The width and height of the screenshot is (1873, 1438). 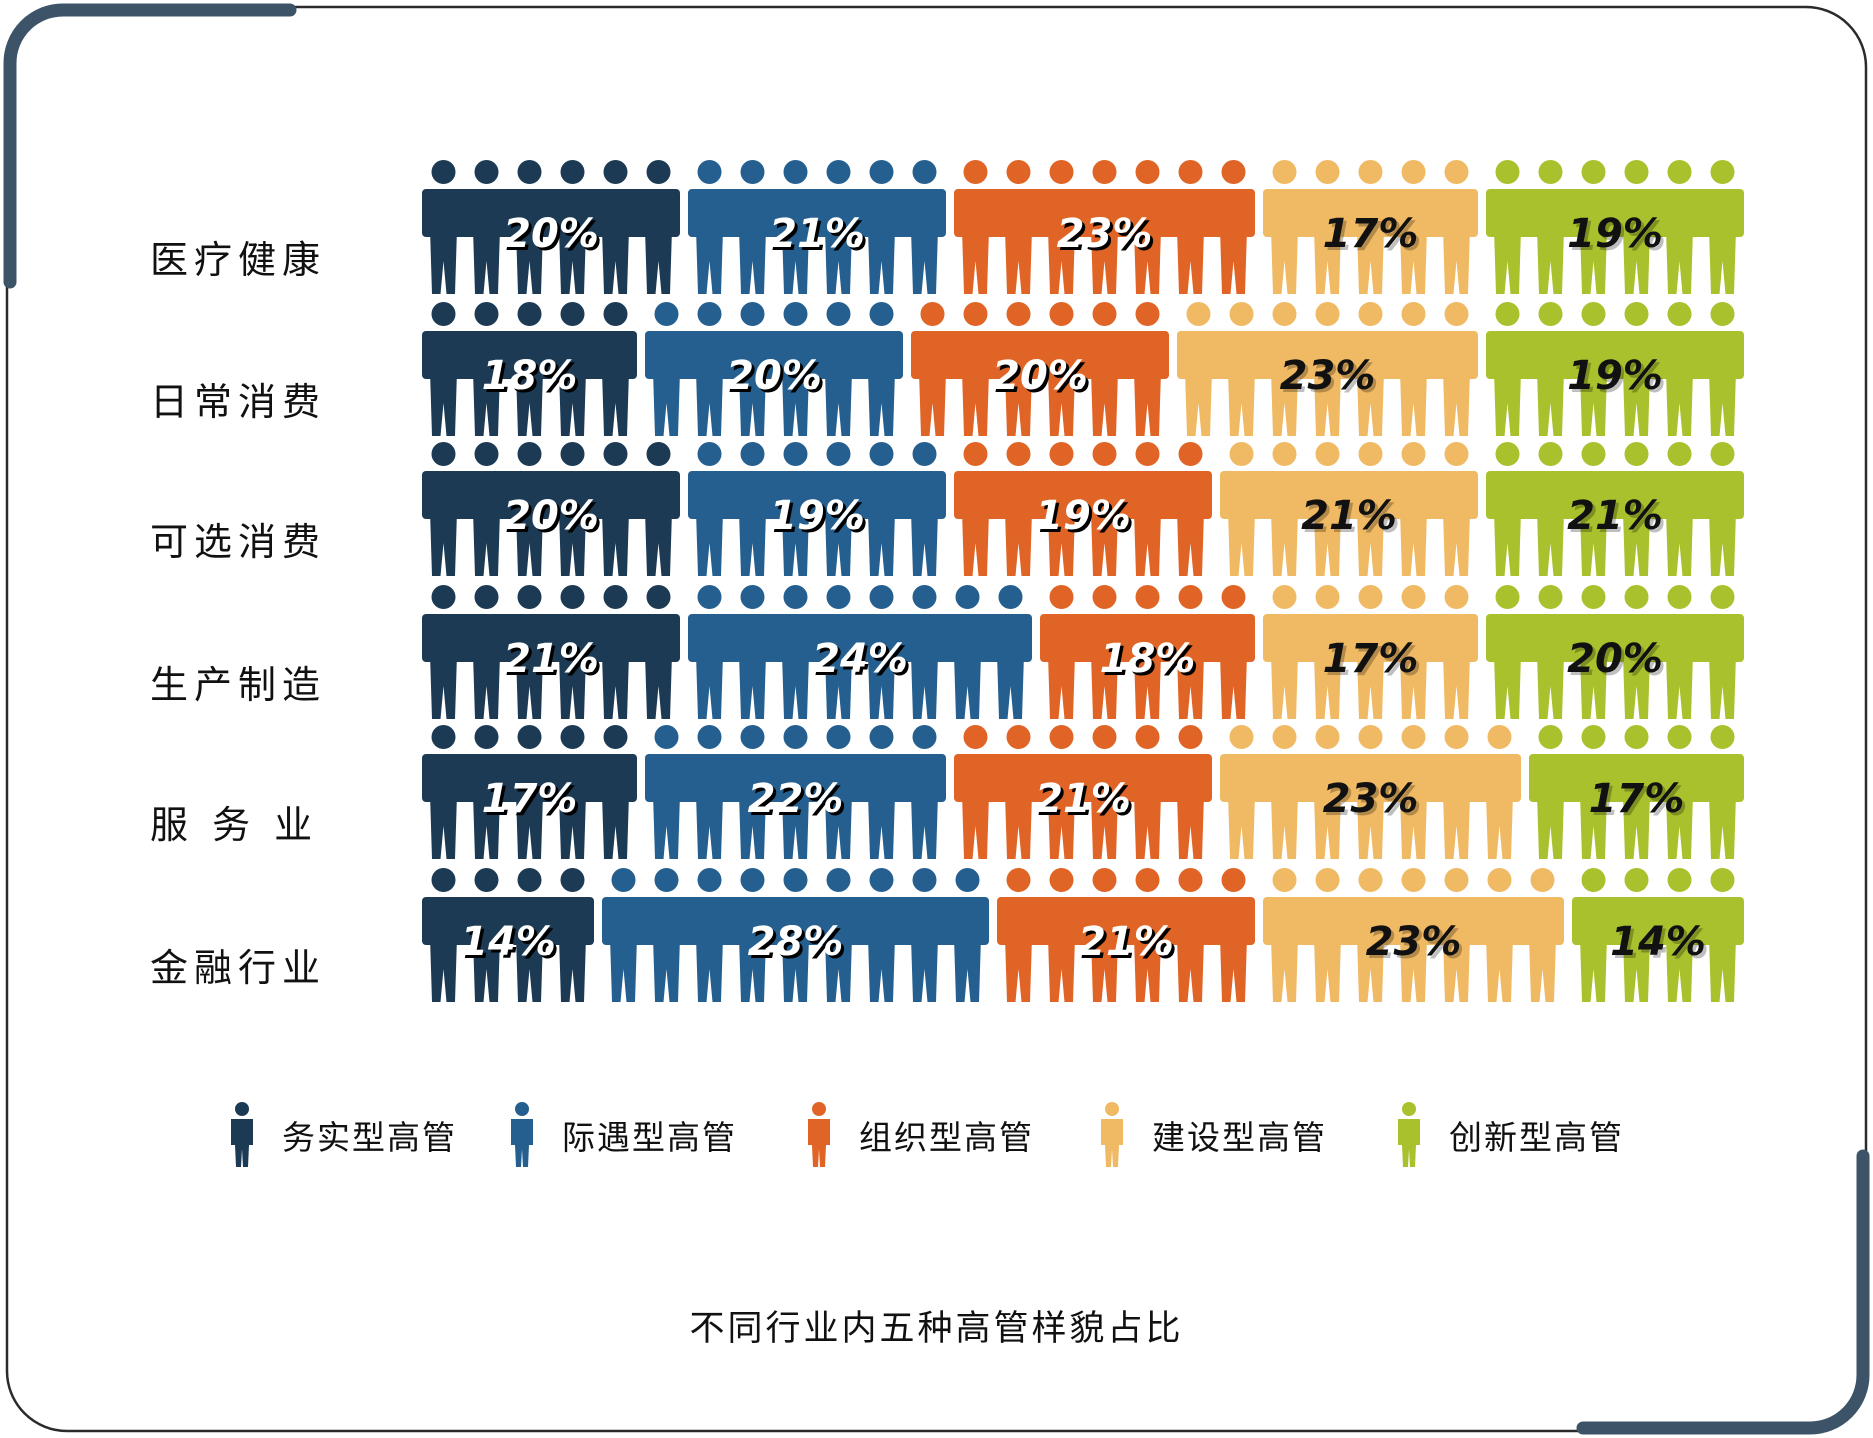 I want to click on value-label: 20%, so click(x=551, y=516).